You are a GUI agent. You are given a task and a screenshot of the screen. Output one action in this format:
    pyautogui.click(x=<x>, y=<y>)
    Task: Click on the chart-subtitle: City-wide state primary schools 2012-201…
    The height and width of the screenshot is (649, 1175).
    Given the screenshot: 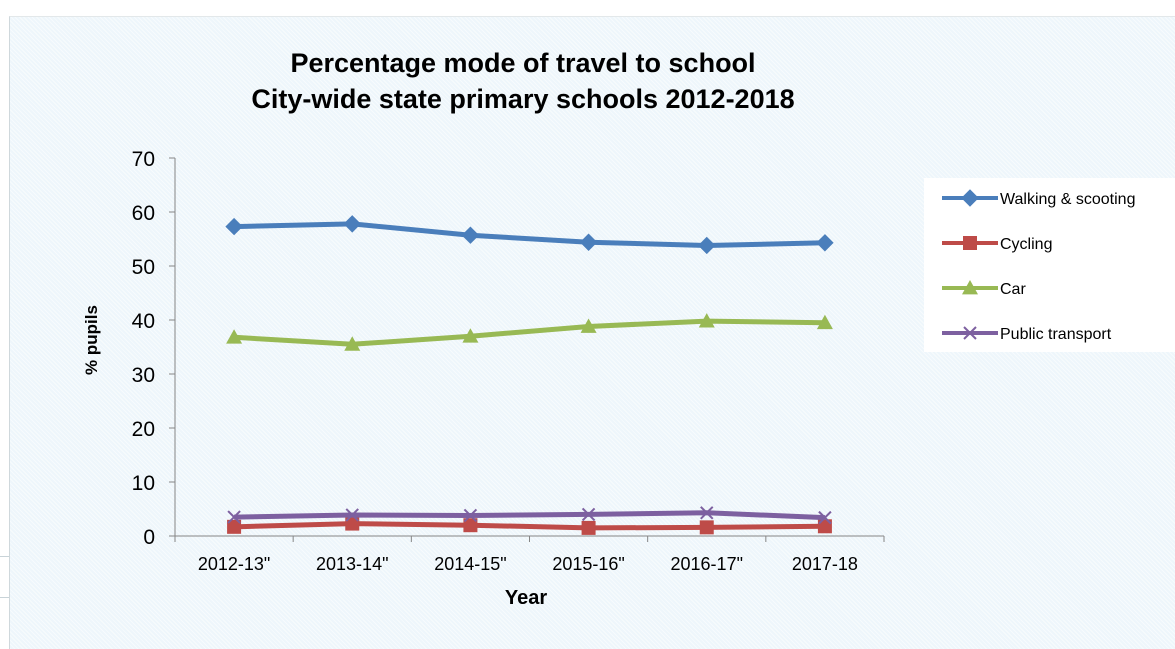 What is the action you would take?
    pyautogui.click(x=522, y=99)
    